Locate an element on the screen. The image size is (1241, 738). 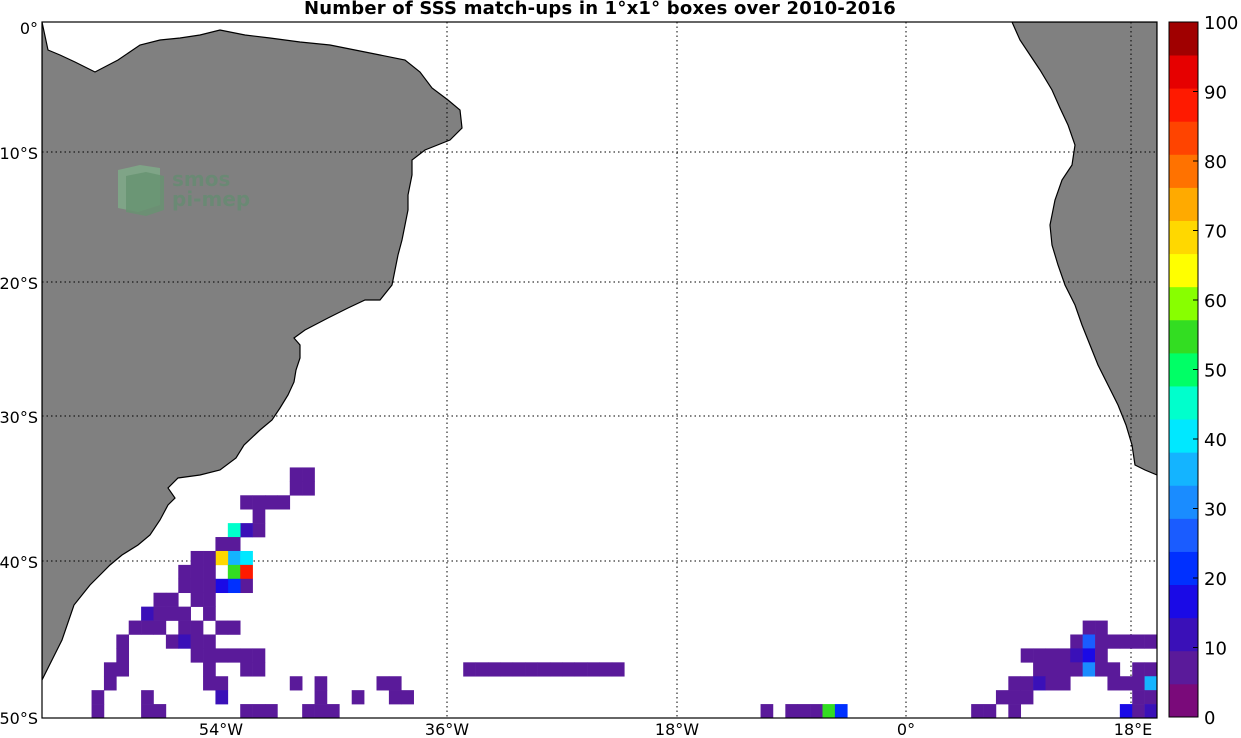
lon-label: 54°W is located at coordinates (221, 729).